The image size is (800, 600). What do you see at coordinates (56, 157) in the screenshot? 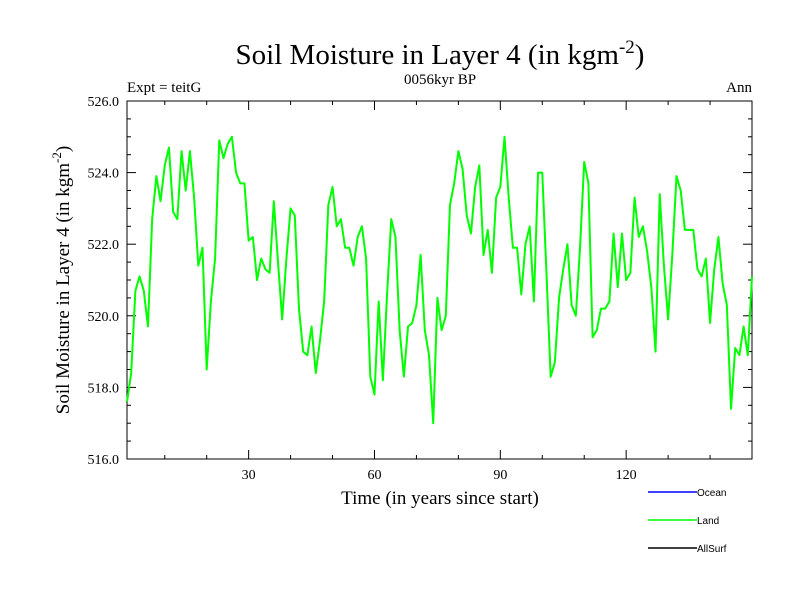
I see `y-axis-label-superscript: -2` at bounding box center [56, 157].